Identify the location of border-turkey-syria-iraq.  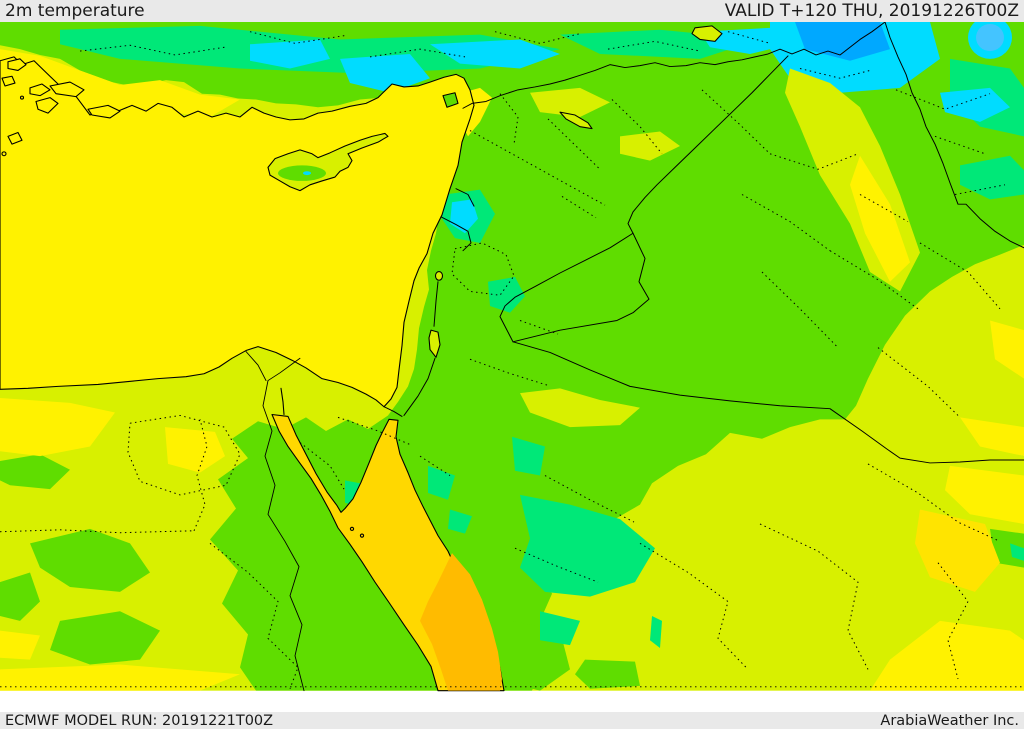
(674, 65).